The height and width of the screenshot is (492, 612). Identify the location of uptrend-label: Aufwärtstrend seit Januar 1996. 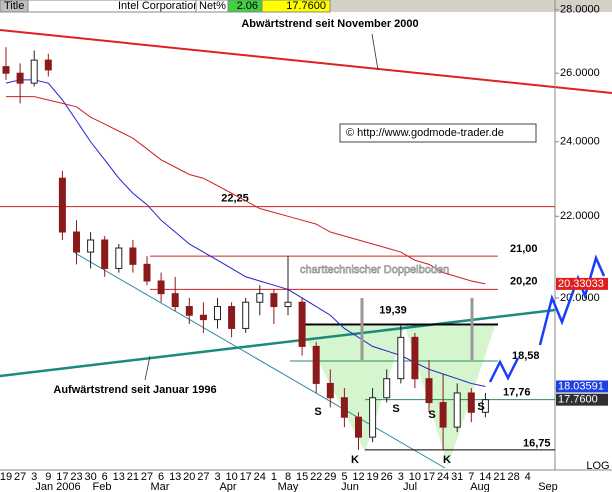
(134, 390).